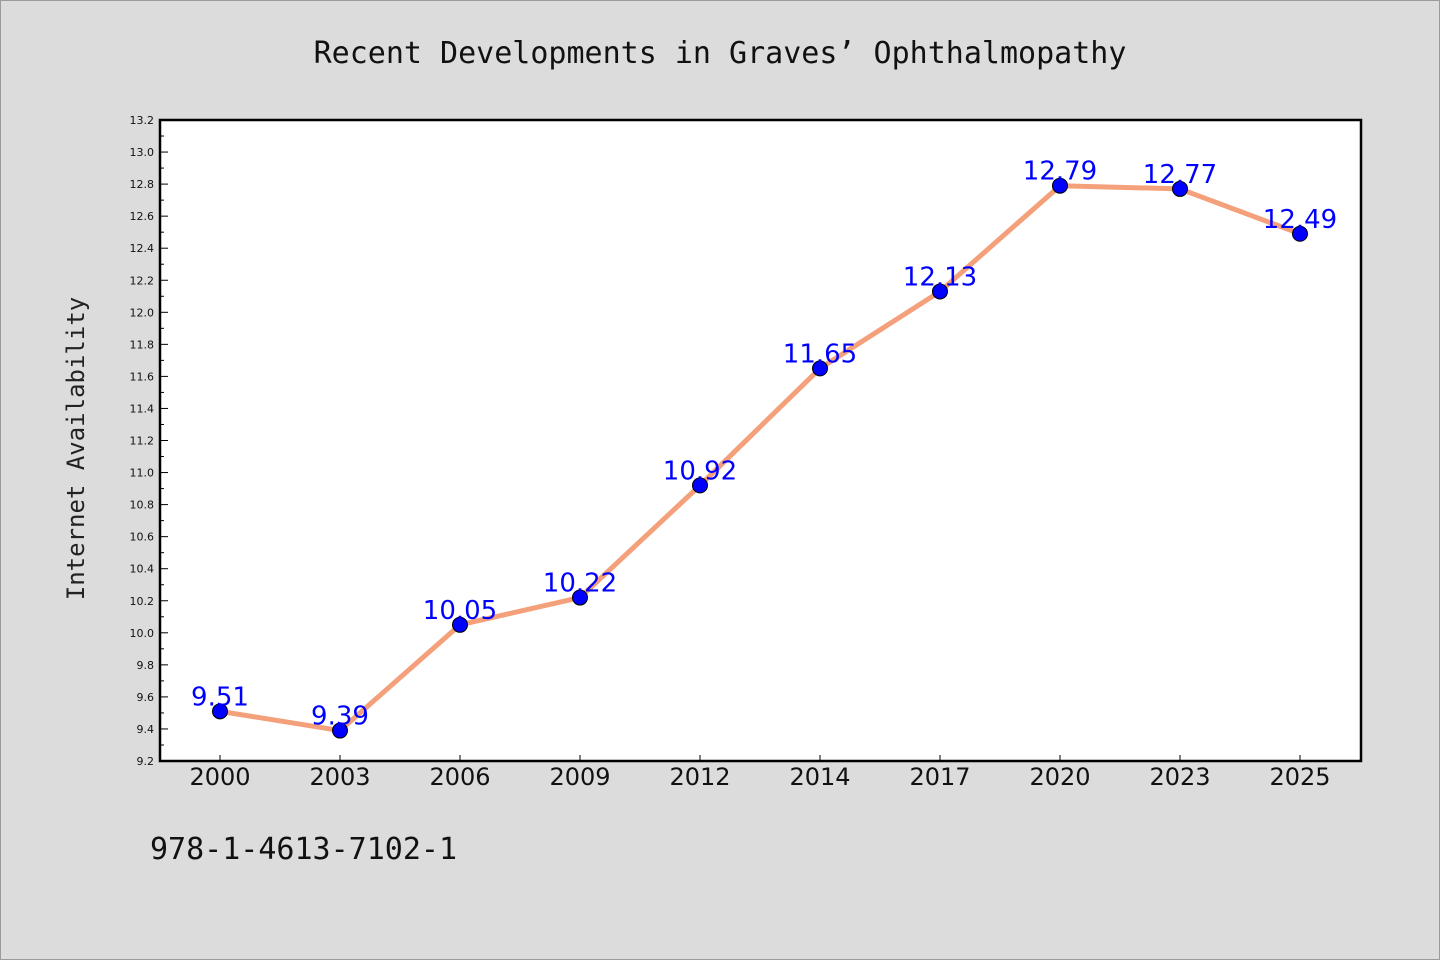 This screenshot has width=1440, height=960. I want to click on y-tick-label: 13.0, so click(142, 152).